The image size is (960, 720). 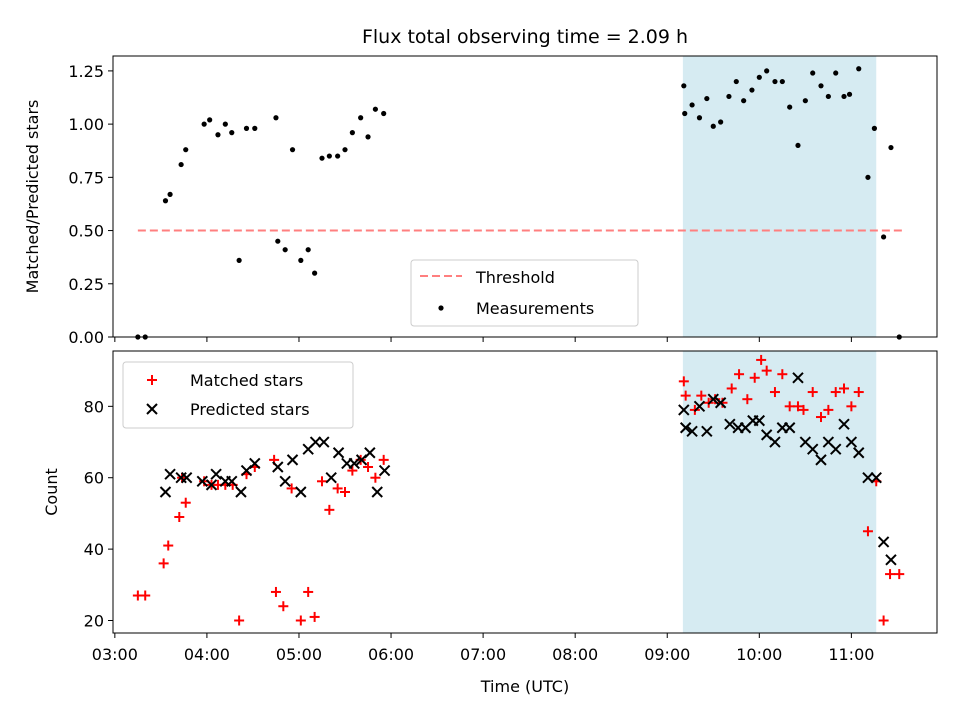 What do you see at coordinates (152, 409) in the screenshot?
I see `legend-predicted-swatch` at bounding box center [152, 409].